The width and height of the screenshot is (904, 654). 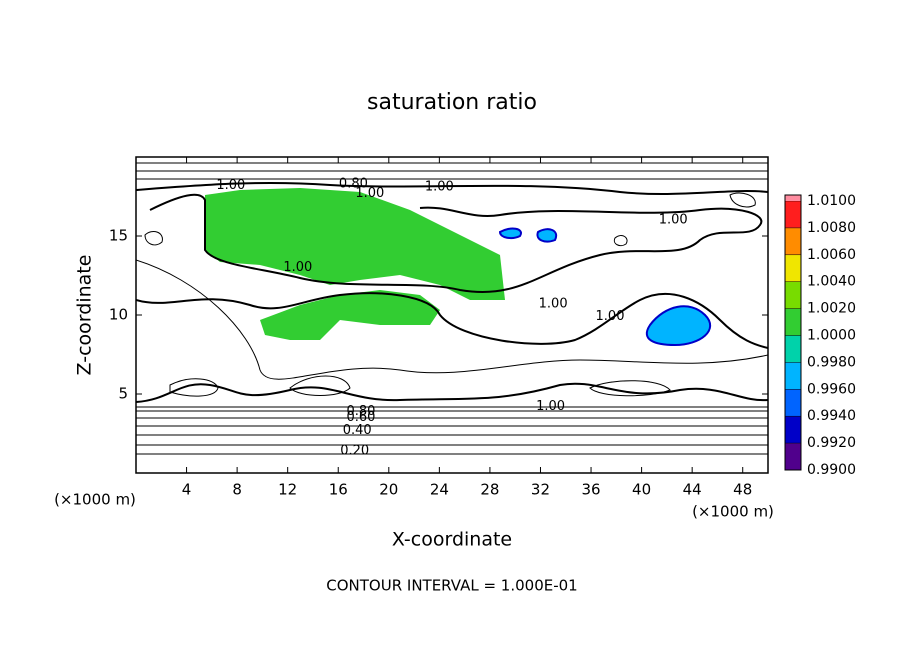 I want to click on footer-note: CONTOUR INTERVAL = 1.000E-01, so click(x=451, y=586).